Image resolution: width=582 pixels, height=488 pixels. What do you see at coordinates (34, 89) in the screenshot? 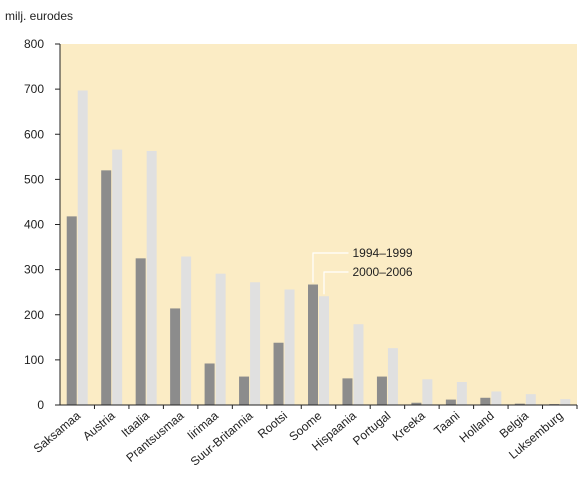
I see `y-tick-label: 700` at bounding box center [34, 89].